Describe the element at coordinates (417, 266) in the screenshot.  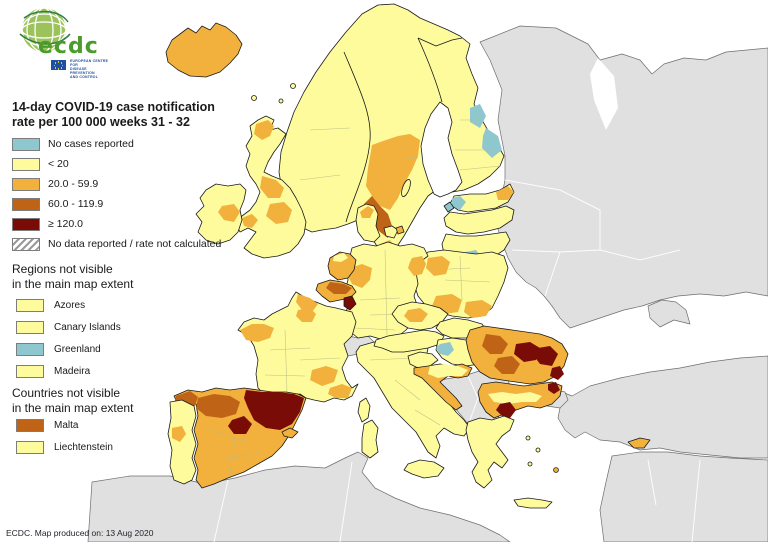
I see `germany-northeast` at that location.